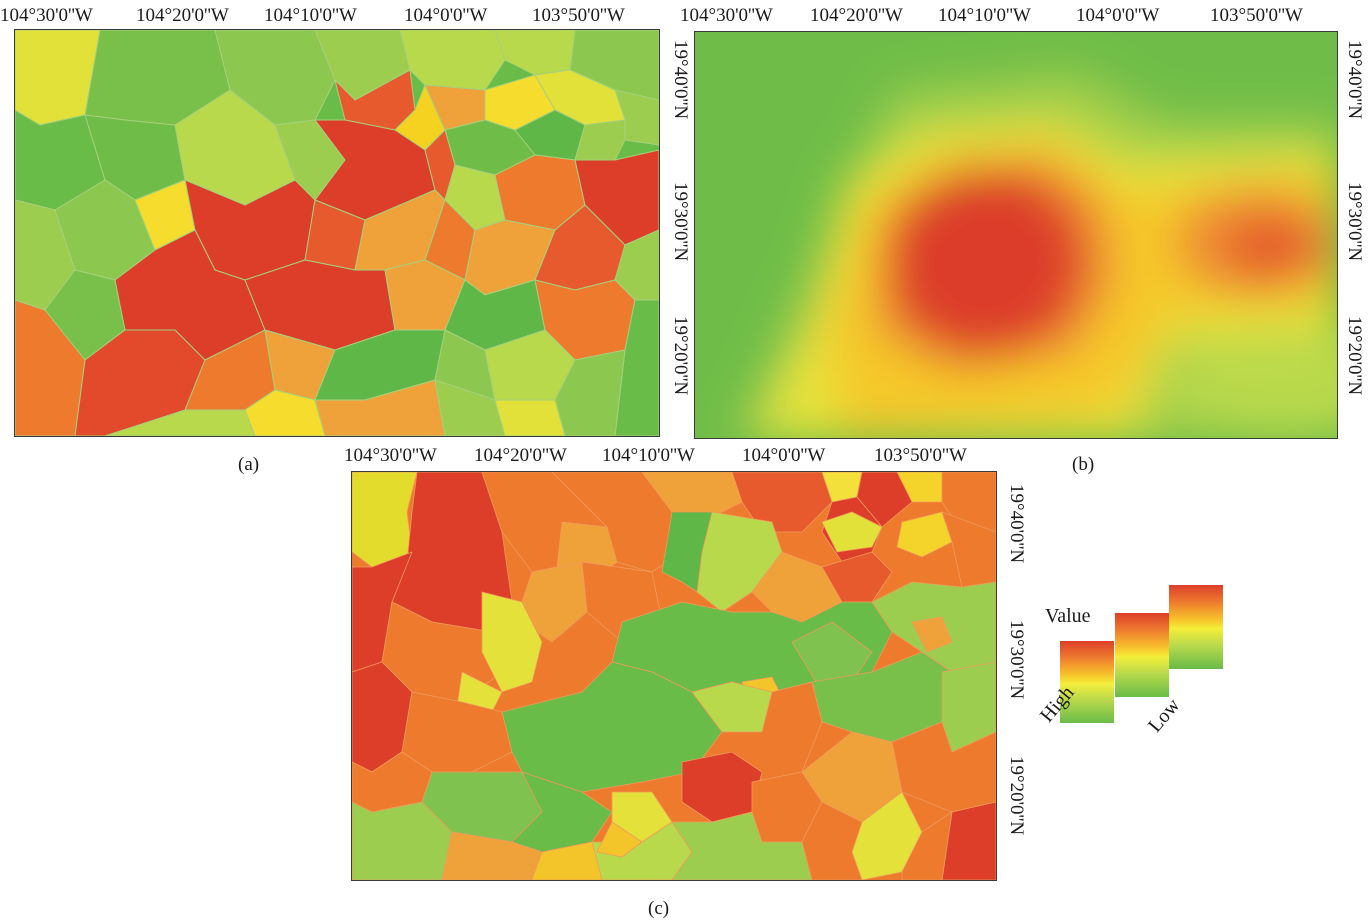  I want to click on legend-ramp-b, so click(1142, 655).